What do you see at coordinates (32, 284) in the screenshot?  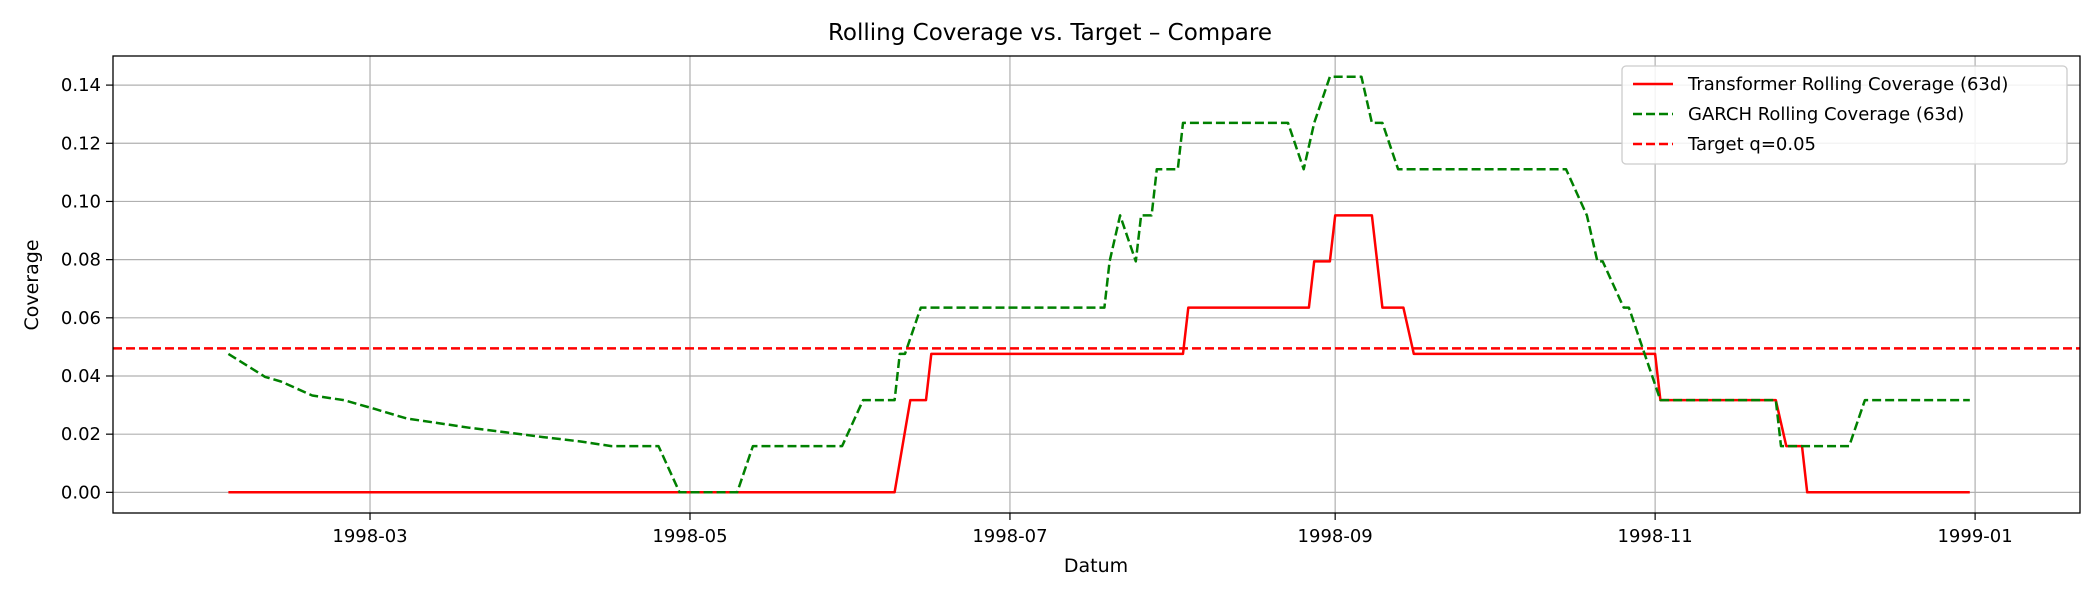 I see `y-axis-label: Coverage` at bounding box center [32, 284].